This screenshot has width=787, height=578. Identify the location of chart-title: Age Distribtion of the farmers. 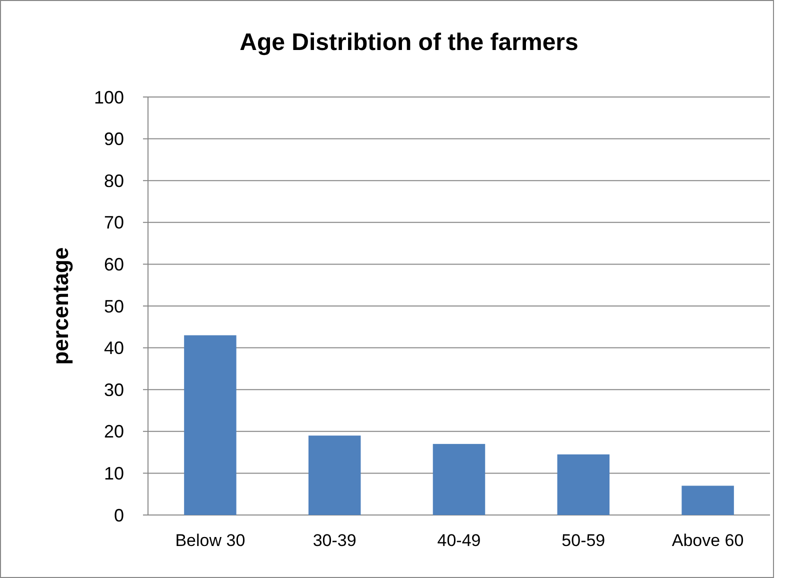
(409, 42).